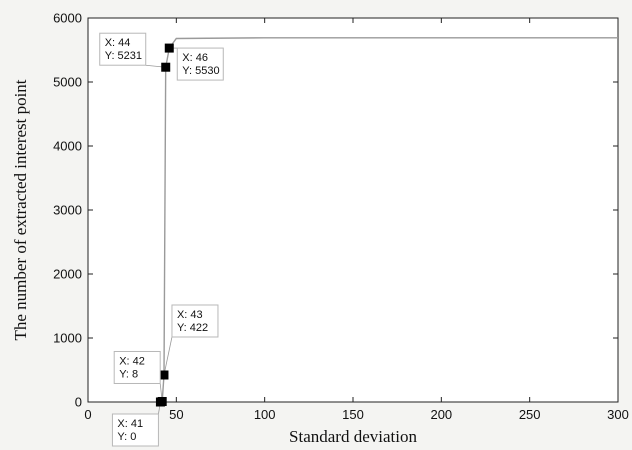 The width and height of the screenshot is (632, 450). What do you see at coordinates (265, 414) in the screenshot?
I see `x-tick-label: 100` at bounding box center [265, 414].